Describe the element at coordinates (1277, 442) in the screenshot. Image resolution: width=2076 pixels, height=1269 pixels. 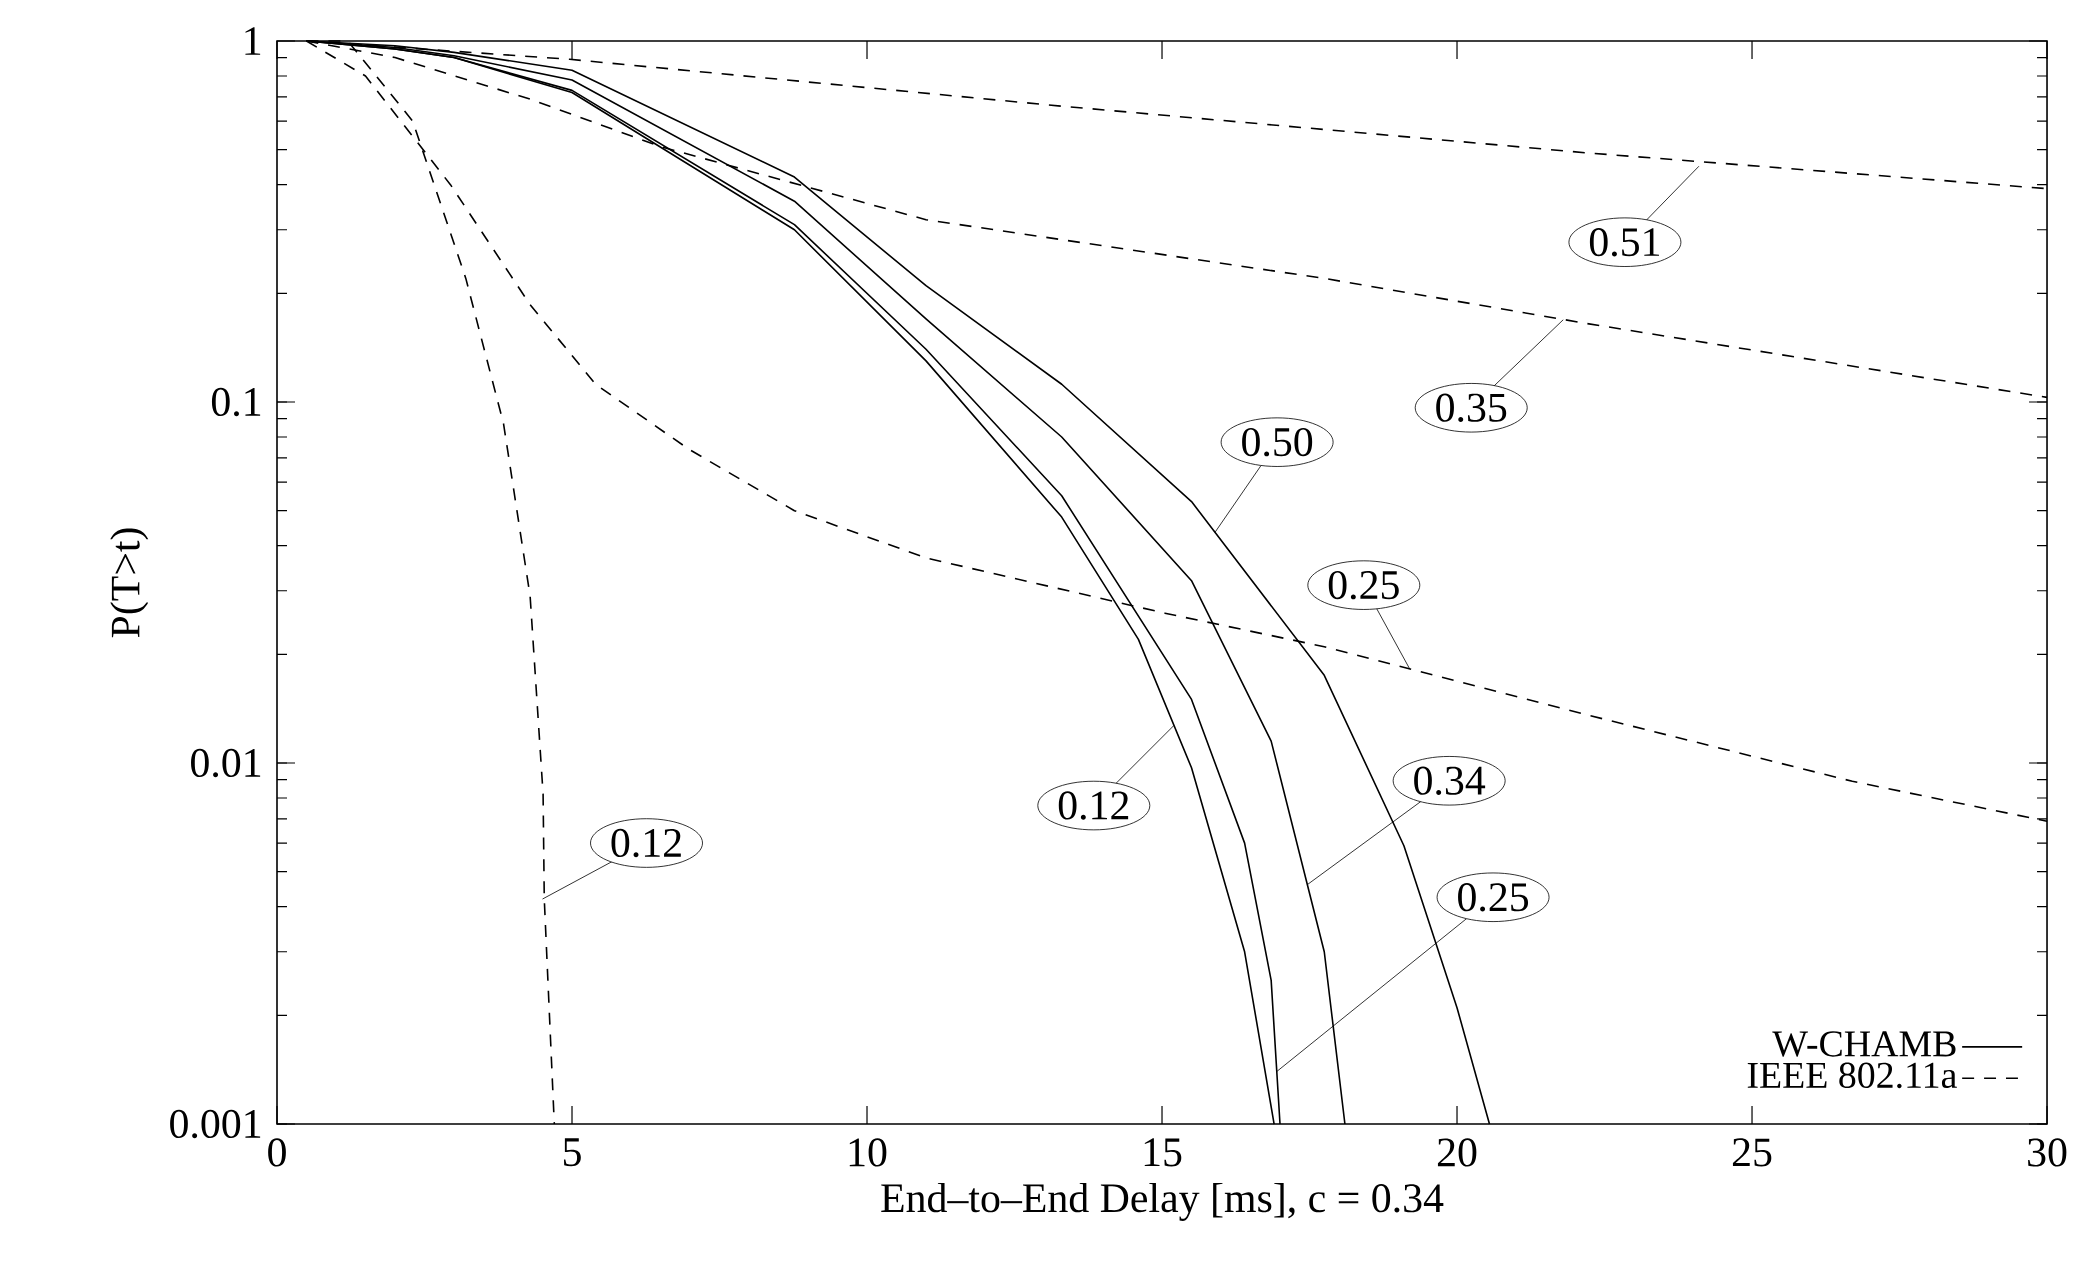
I see `annotation: 0.50` at that location.